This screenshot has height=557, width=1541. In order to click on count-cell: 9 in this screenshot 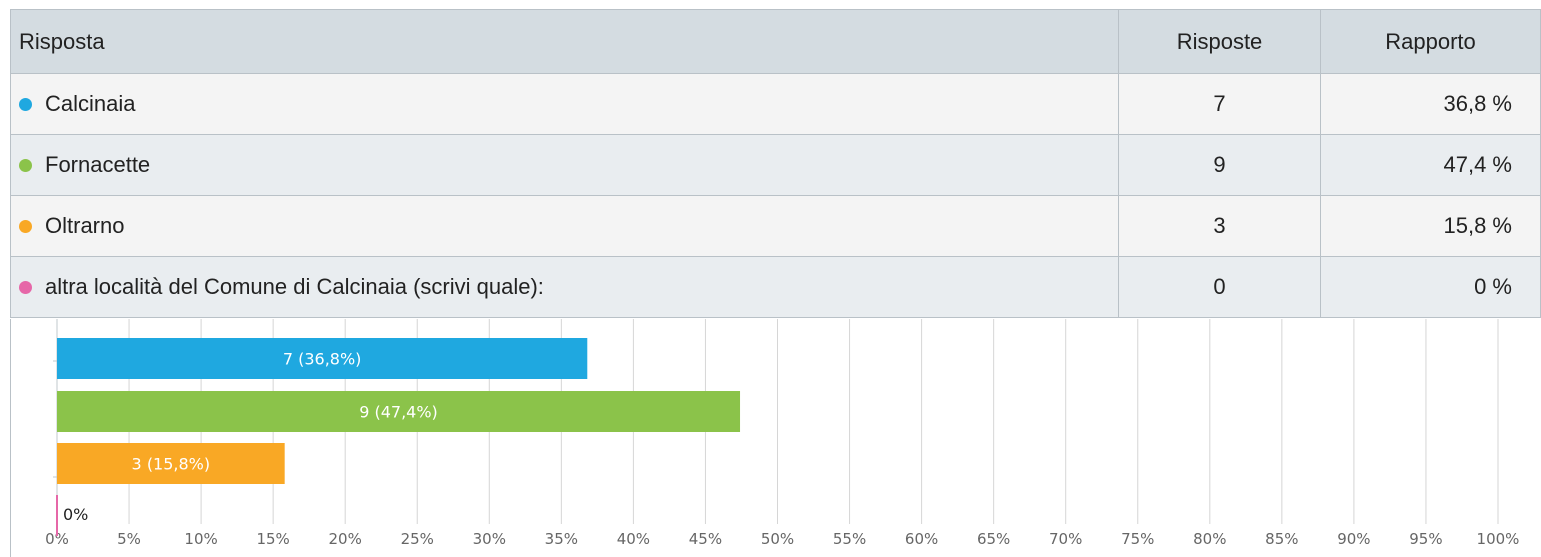, I will do `click(1219, 165)`.